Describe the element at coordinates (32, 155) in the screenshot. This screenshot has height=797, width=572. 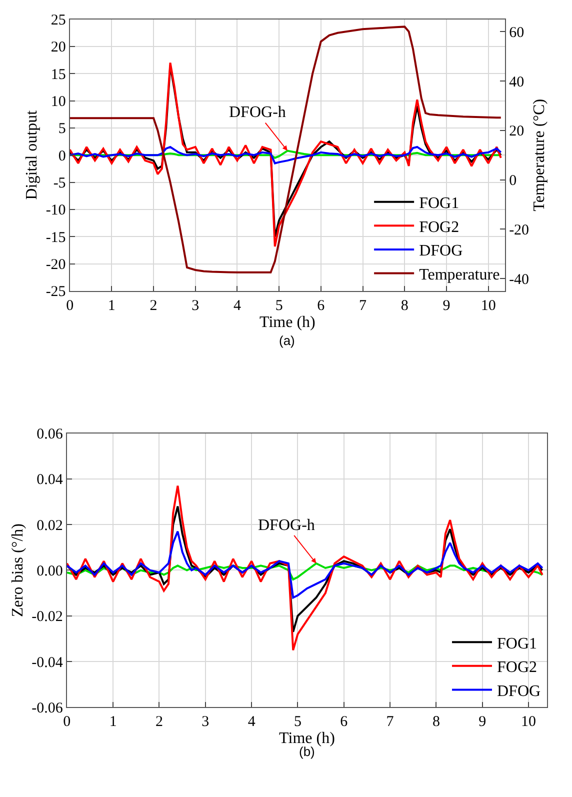
I see `y-axis-title: Digital output` at that location.